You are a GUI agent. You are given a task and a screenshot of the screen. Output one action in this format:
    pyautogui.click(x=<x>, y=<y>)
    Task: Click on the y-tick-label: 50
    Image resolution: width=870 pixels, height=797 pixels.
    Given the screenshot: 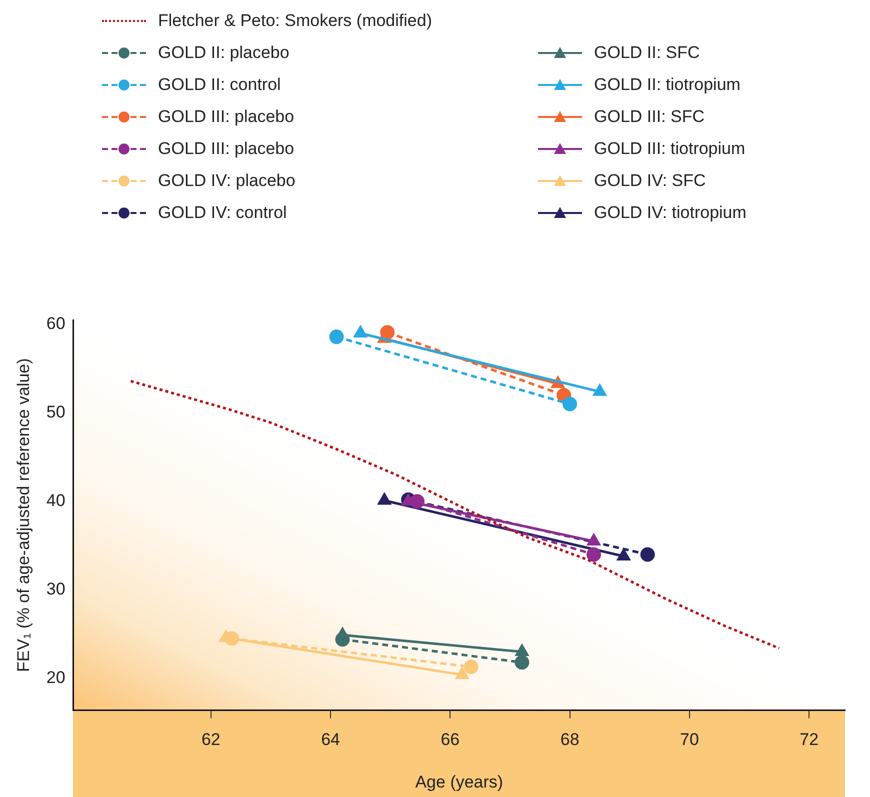 What is the action you would take?
    pyautogui.click(x=56, y=412)
    